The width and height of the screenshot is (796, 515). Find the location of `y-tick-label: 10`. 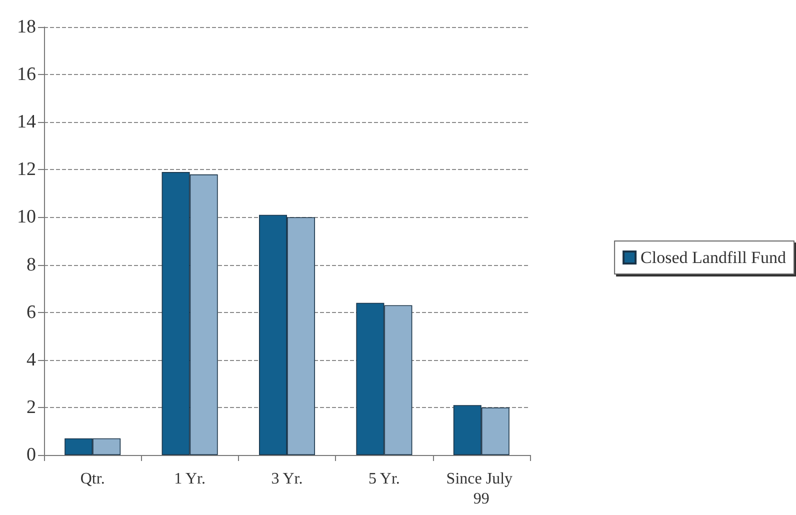

y-tick-label: 10 is located at coordinates (26, 217).